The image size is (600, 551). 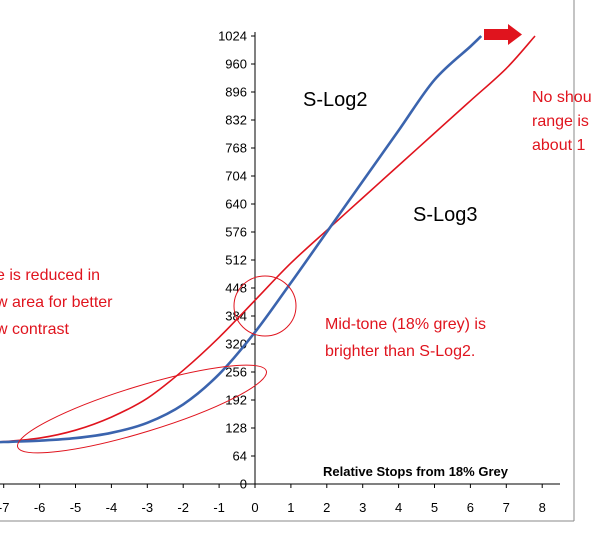 I want to click on y-tick-label: 896, so click(x=236, y=92).